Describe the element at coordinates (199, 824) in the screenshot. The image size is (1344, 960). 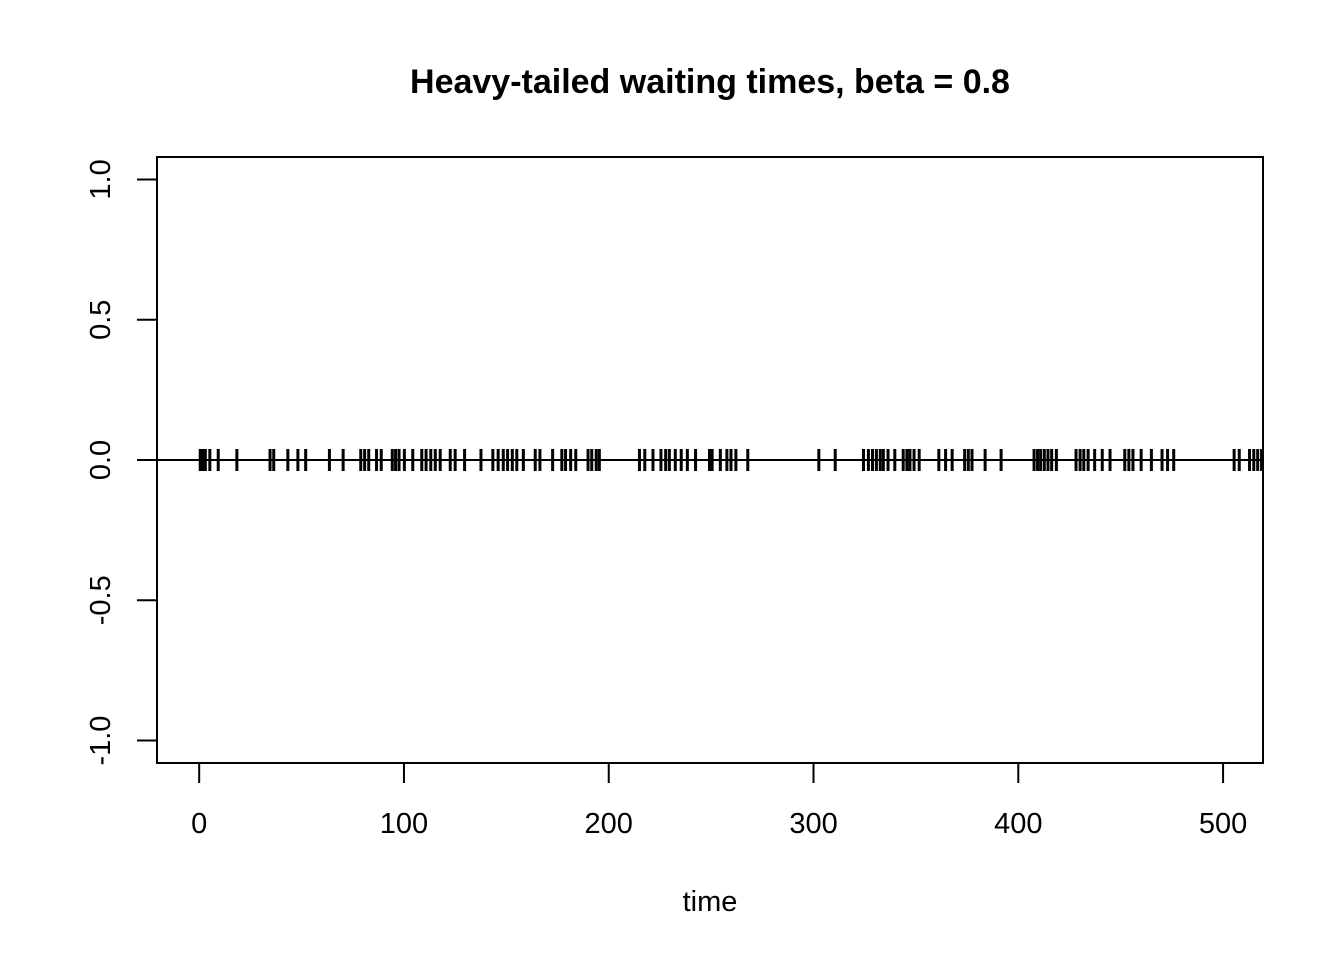
I see `x-tick-label: 0` at that location.